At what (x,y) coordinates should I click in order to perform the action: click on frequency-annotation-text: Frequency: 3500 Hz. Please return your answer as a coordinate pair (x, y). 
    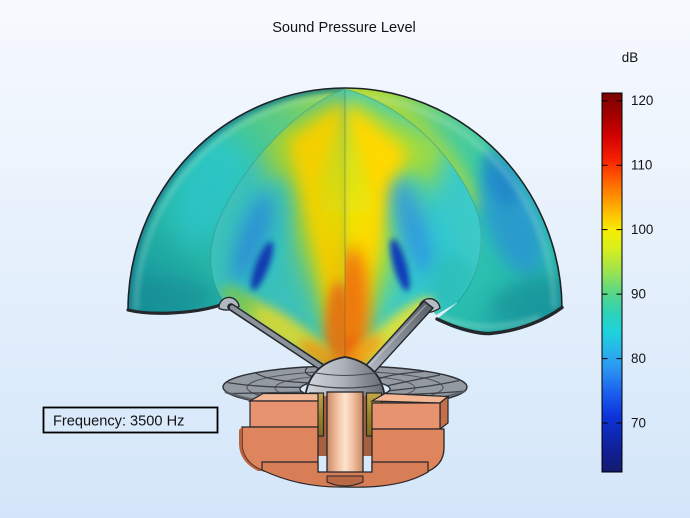
    Looking at the image, I should click on (118, 422).